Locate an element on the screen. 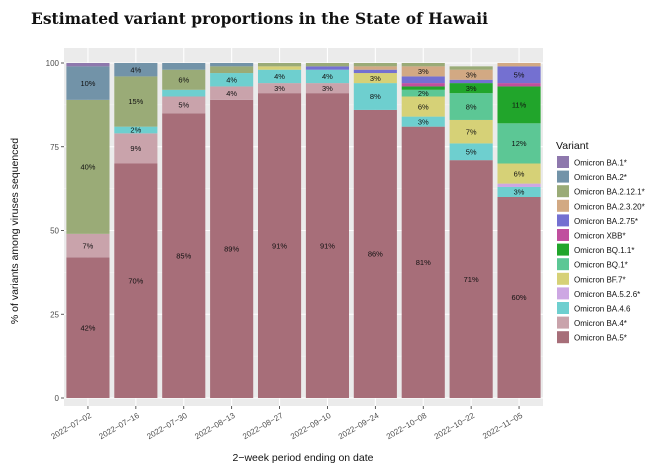 The image size is (663, 470). data-label: 40% is located at coordinates (87, 167).